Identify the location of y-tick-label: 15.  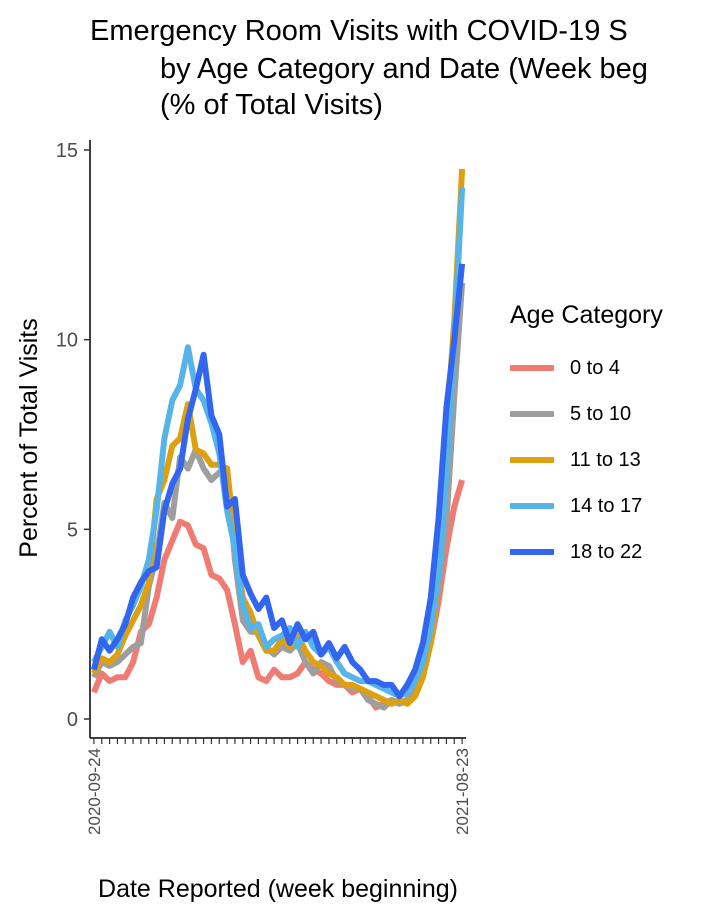
(67, 151).